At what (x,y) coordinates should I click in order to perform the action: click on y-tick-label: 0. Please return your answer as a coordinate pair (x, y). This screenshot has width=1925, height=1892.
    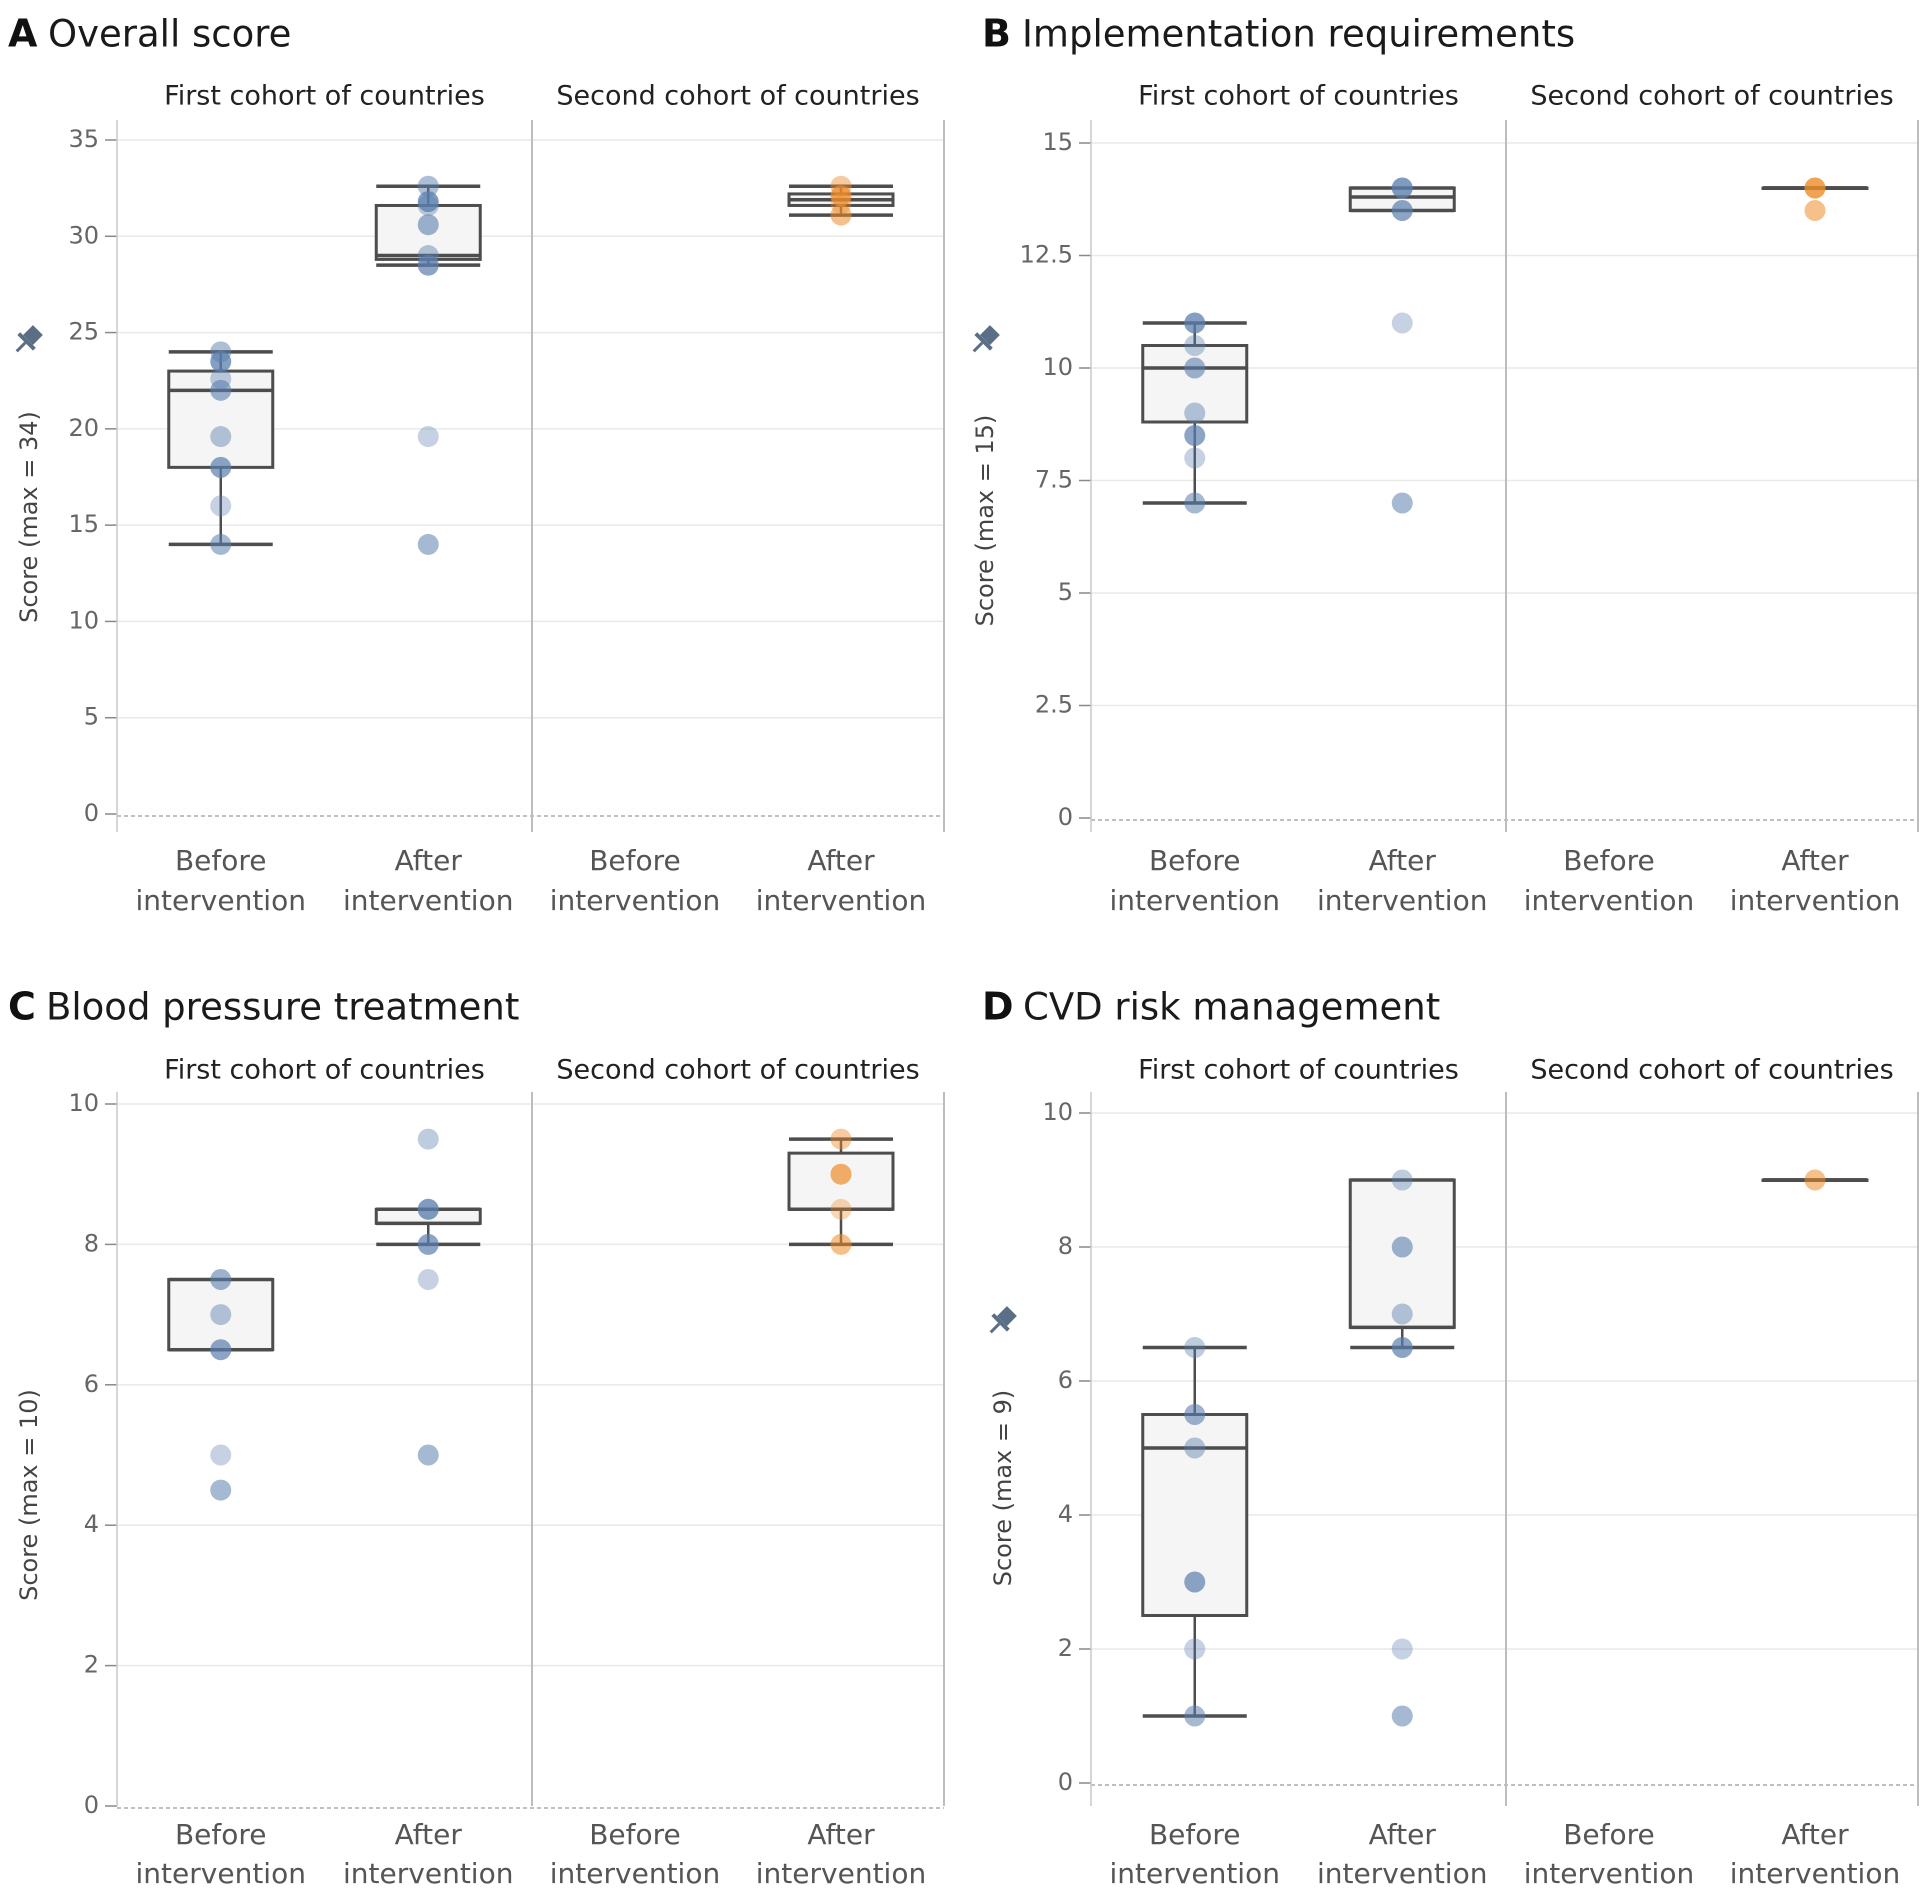
    Looking at the image, I should click on (1065, 817).